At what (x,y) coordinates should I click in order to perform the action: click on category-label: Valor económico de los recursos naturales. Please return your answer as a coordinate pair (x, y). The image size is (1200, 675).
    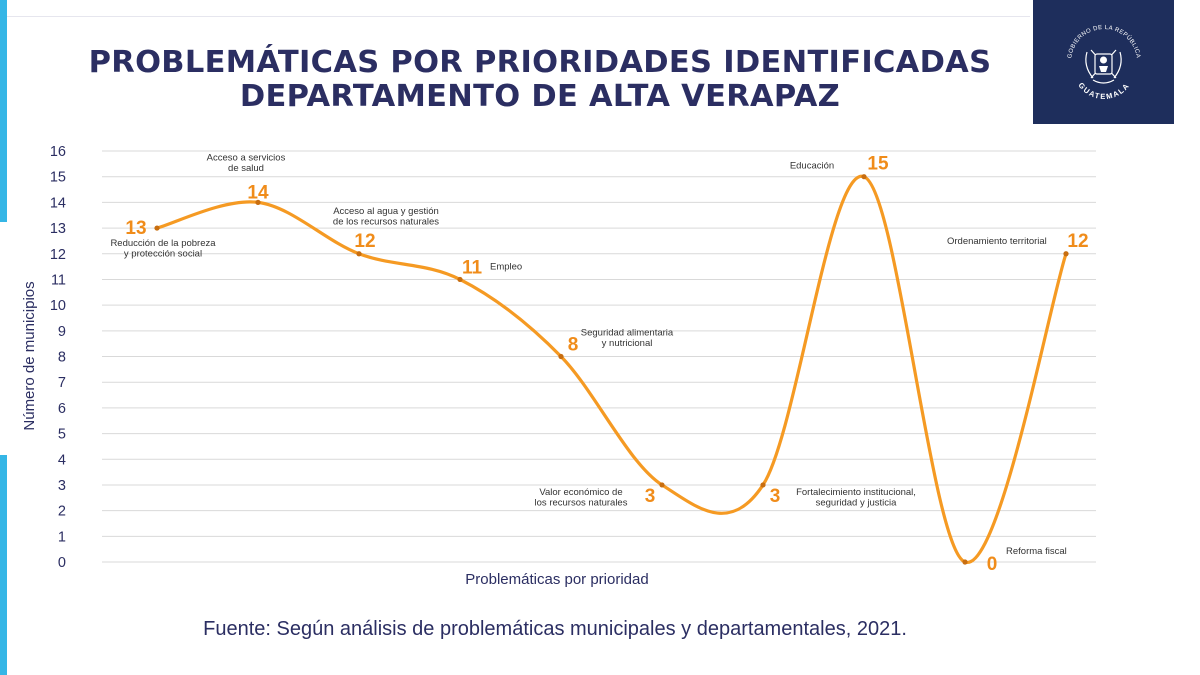
    Looking at the image, I should click on (581, 498).